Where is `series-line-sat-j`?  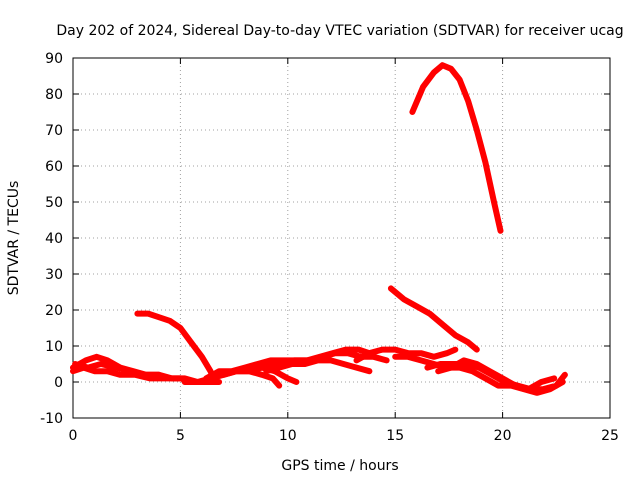 series-line-sat-j is located at coordinates (406, 355).